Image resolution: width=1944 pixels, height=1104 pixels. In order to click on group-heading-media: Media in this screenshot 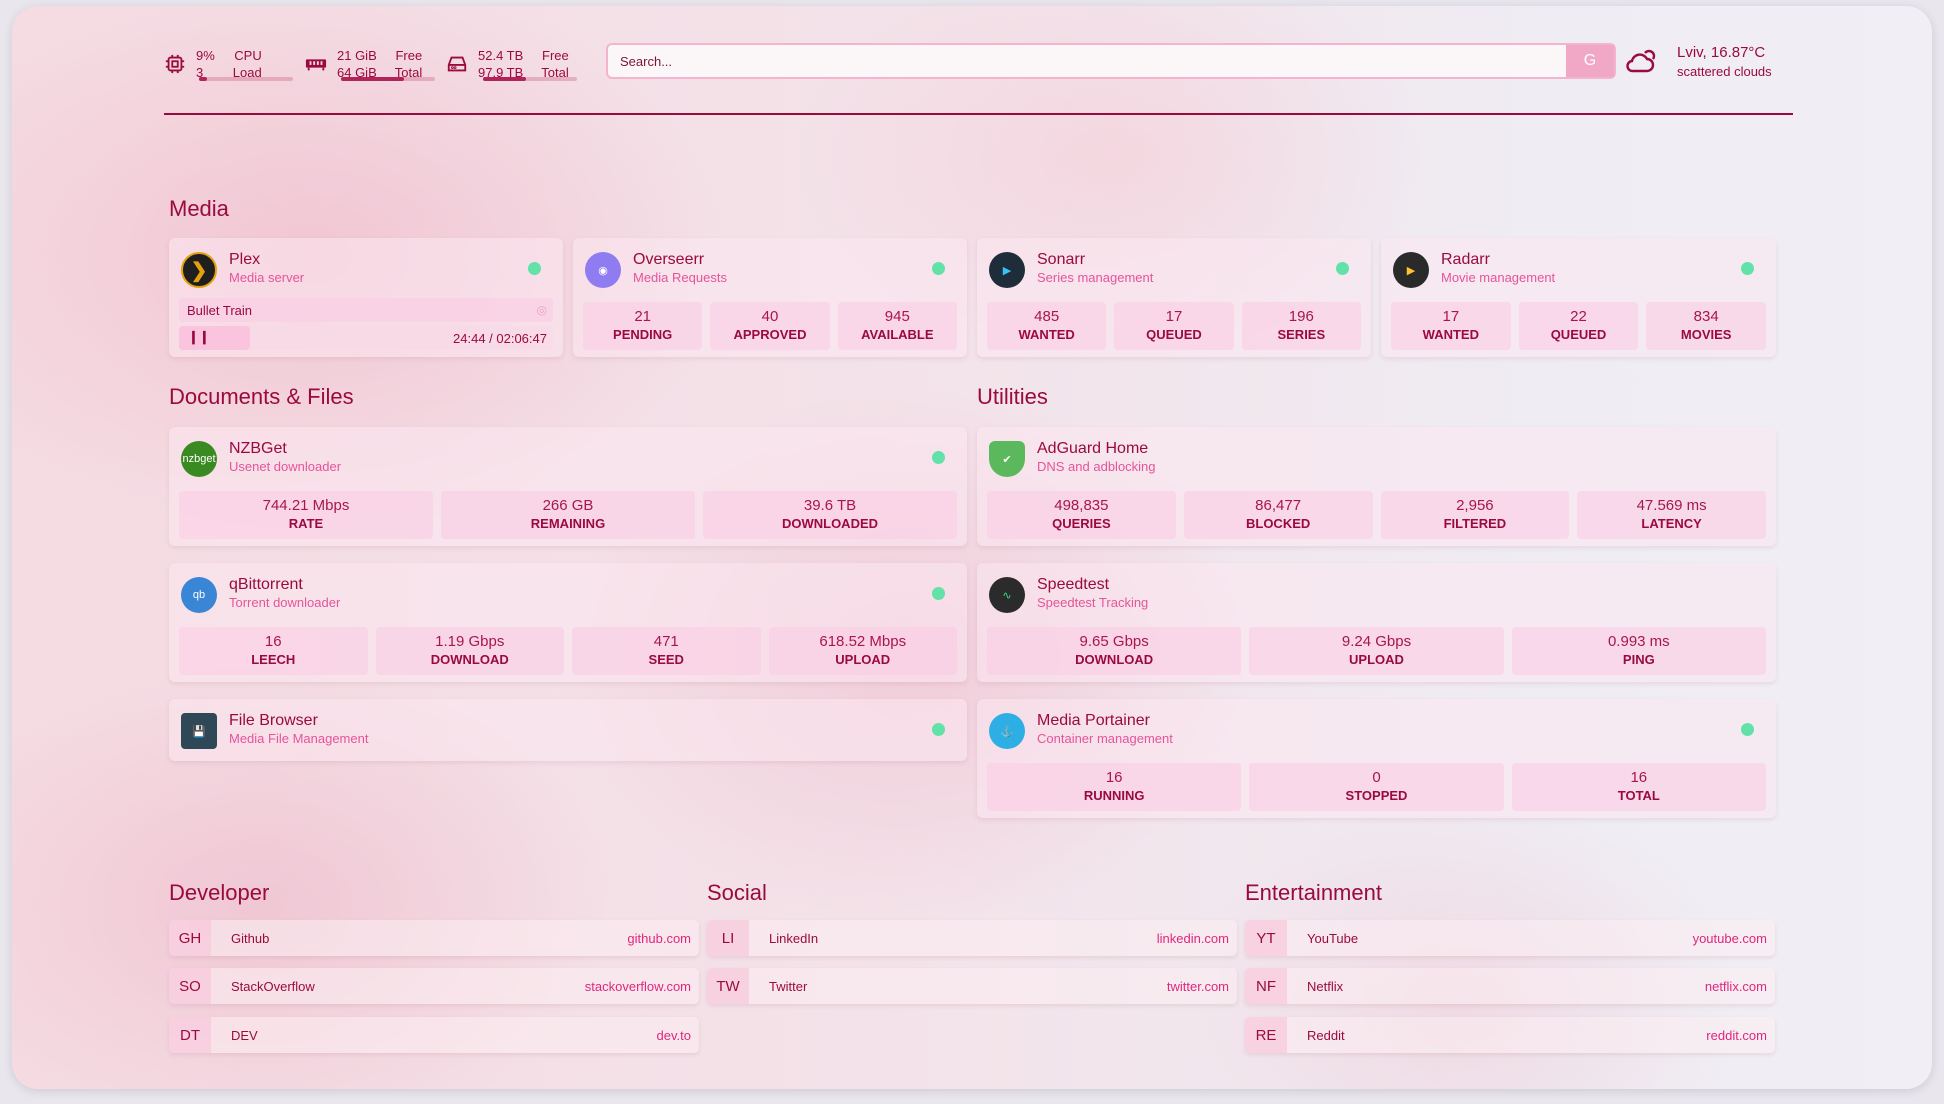, I will do `click(199, 208)`.